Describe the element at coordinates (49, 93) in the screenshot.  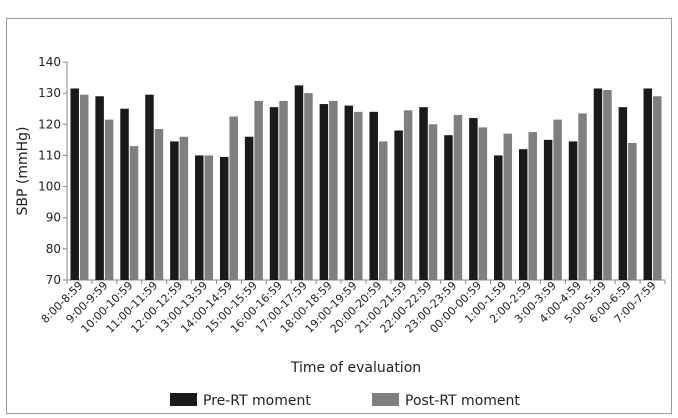
I see `y-tick-label: 130` at that location.